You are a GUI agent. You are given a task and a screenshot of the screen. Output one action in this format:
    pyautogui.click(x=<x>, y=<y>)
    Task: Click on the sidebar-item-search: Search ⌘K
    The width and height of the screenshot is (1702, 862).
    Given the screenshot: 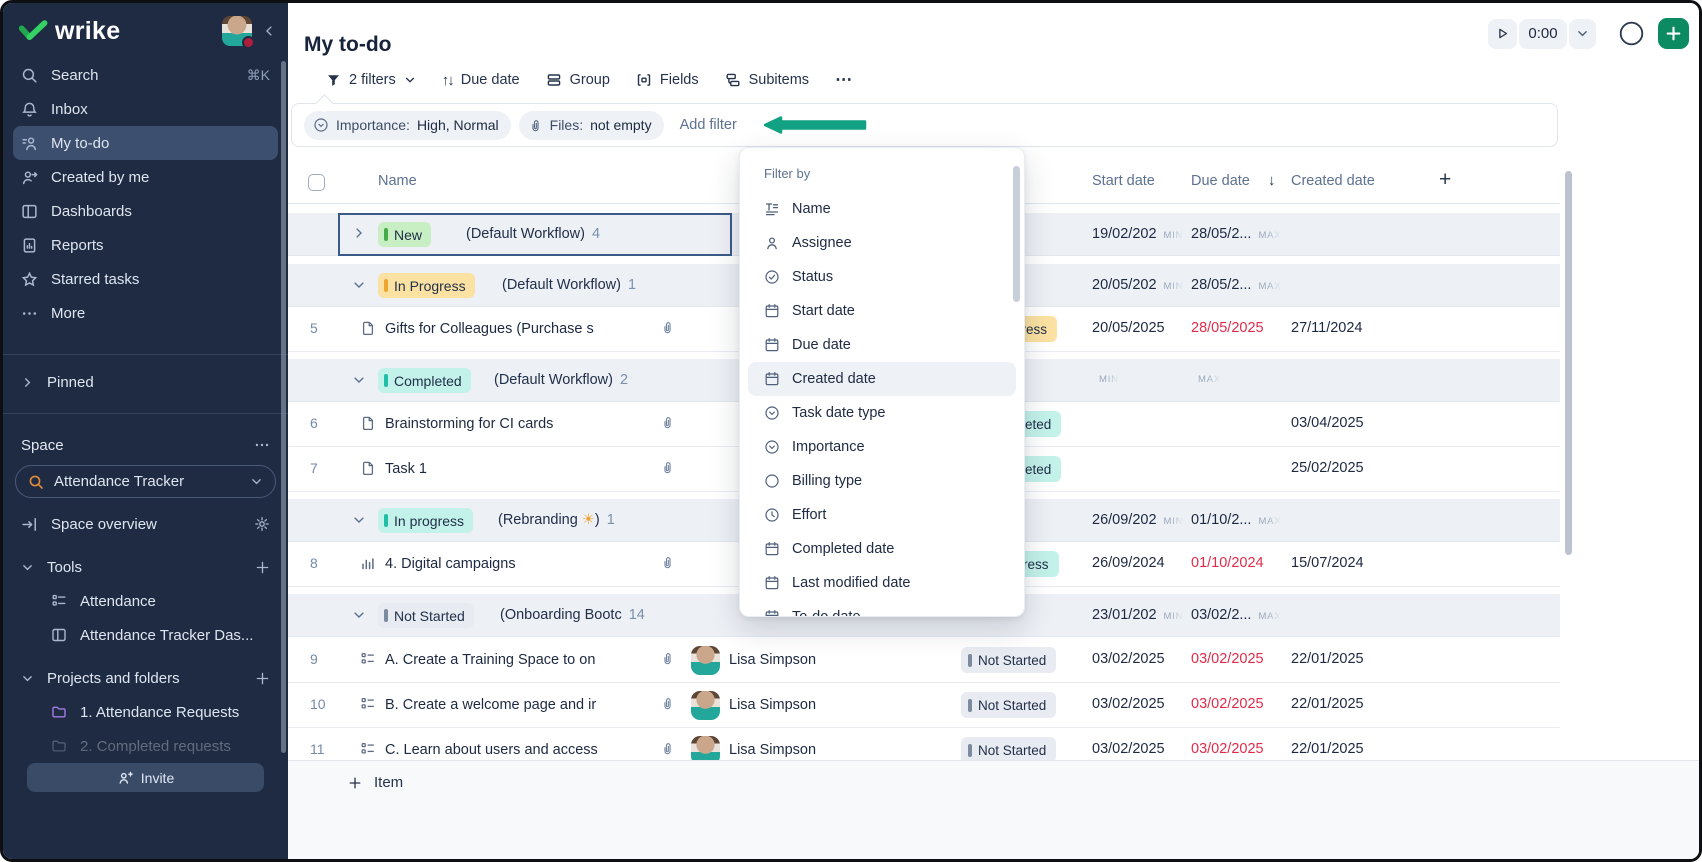 What is the action you would take?
    pyautogui.click(x=145, y=75)
    